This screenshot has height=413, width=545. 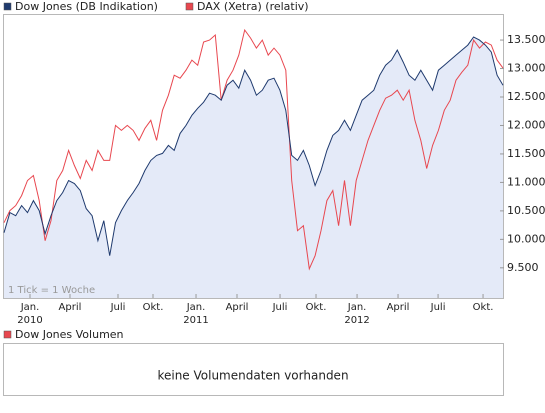 I want to click on volume-legend-label: Dow Jones Volumen, so click(x=69, y=334).